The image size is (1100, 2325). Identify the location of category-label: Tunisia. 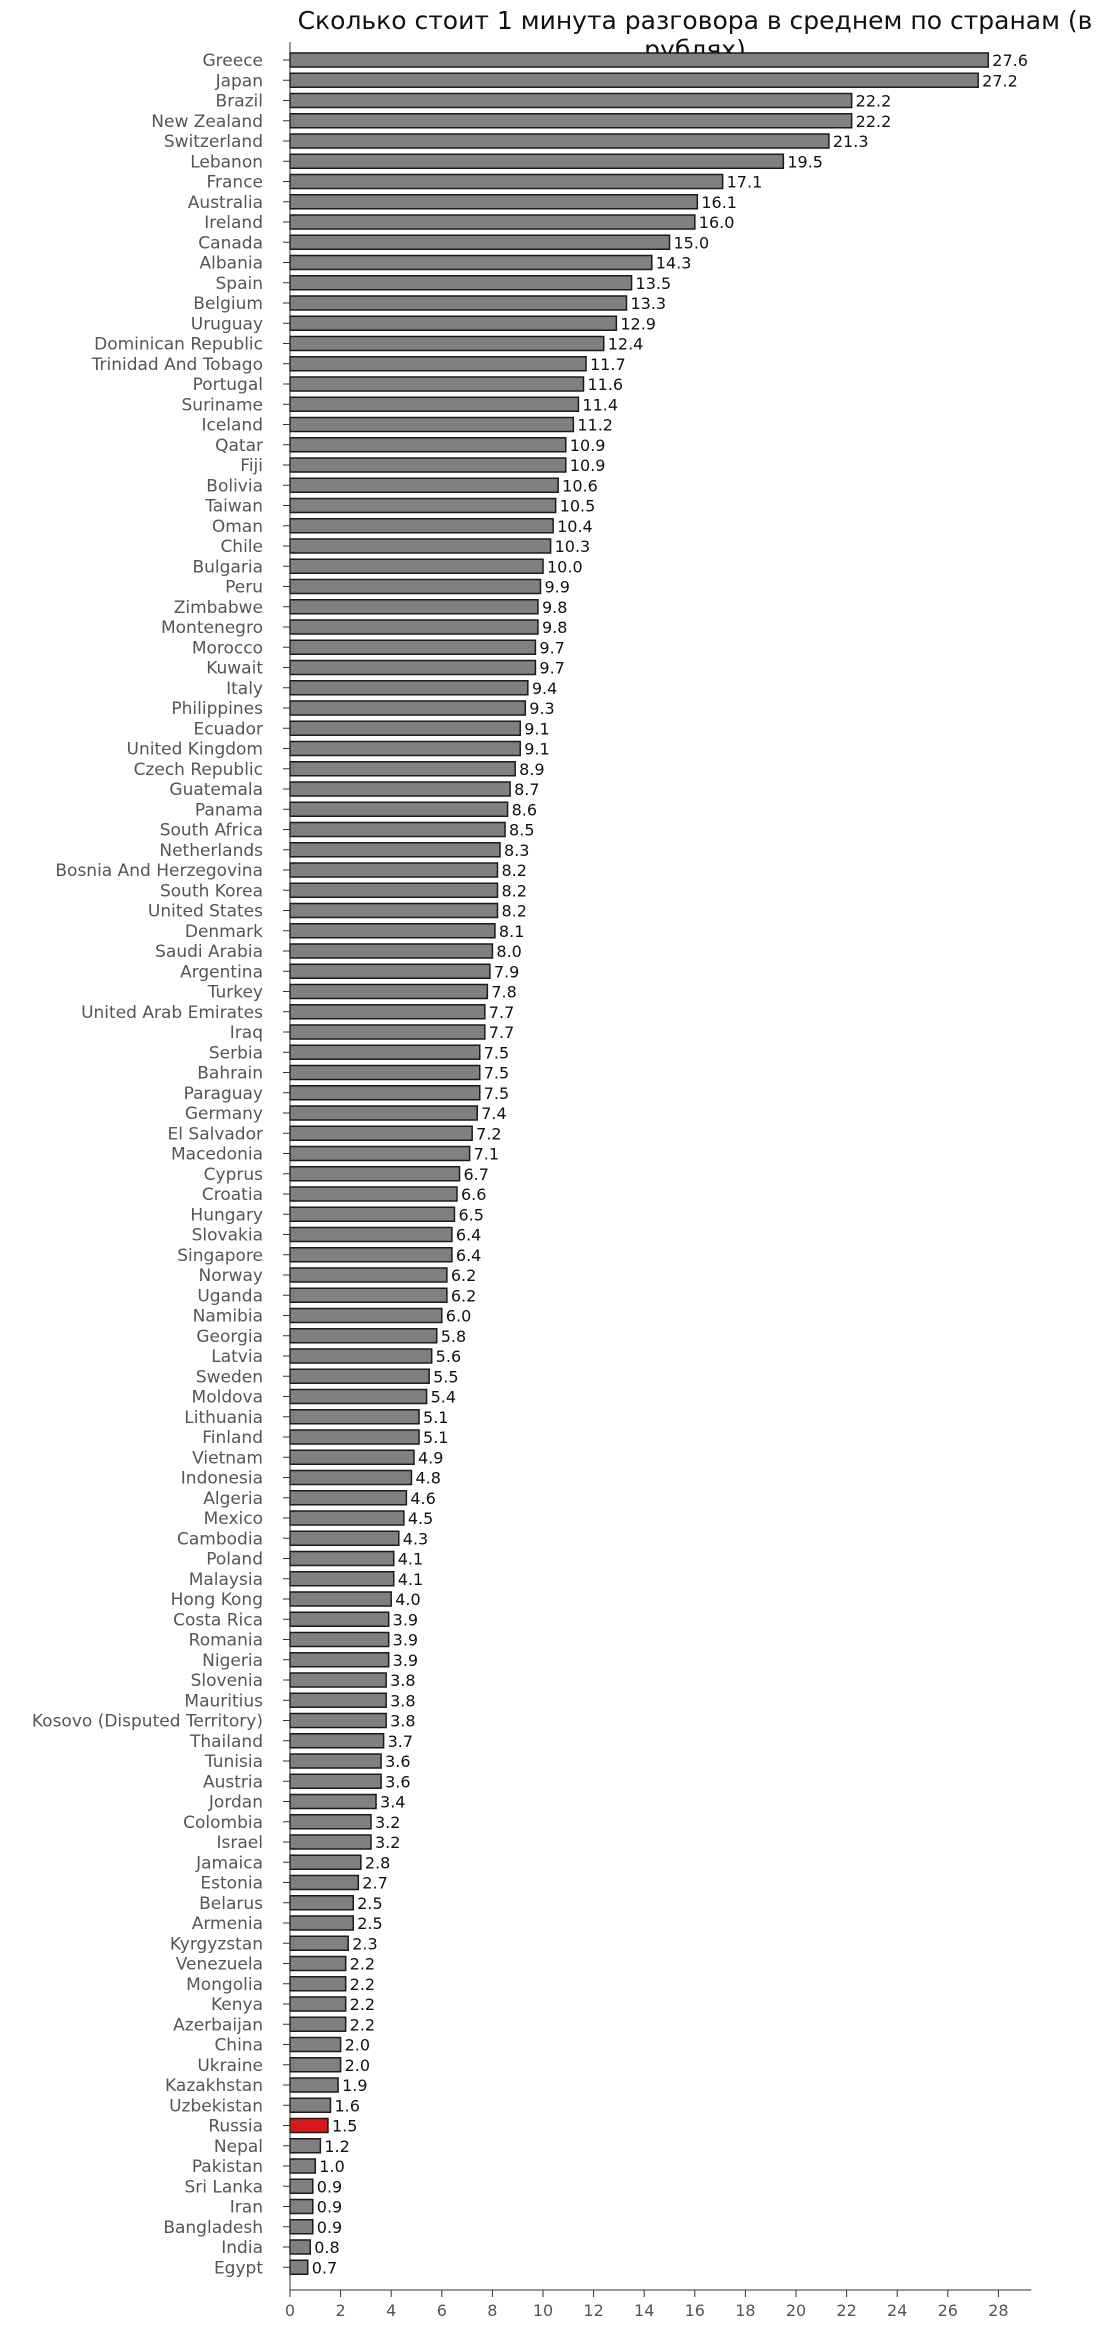
(233, 1762).